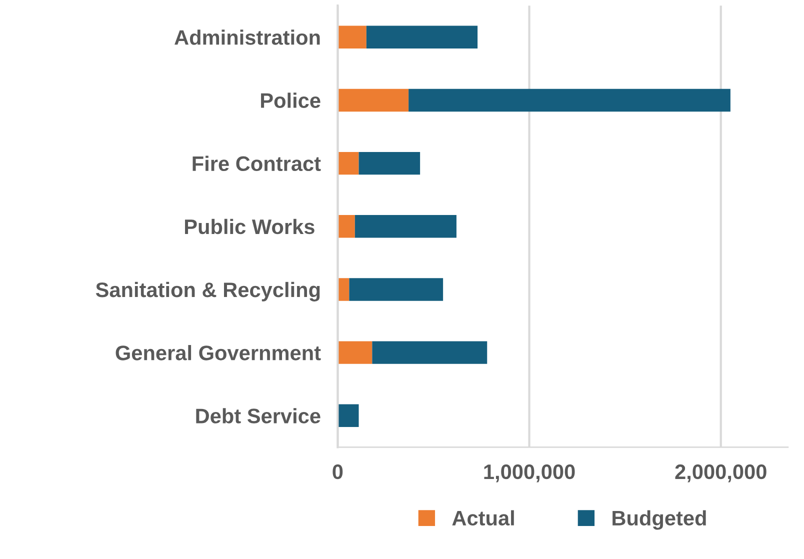 This screenshot has height=559, width=804. What do you see at coordinates (529, 473) in the screenshot?
I see `x-tick-label: 1,000,000` at bounding box center [529, 473].